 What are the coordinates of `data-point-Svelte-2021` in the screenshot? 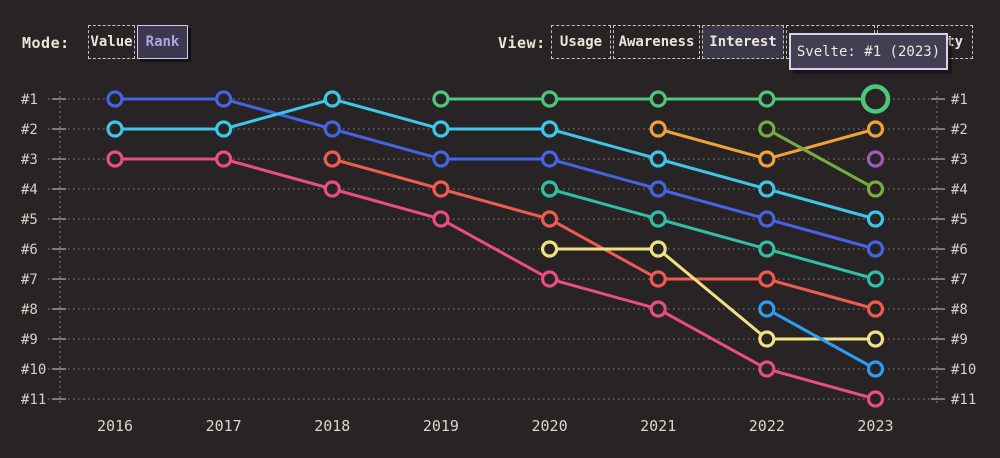 It's located at (658, 99).